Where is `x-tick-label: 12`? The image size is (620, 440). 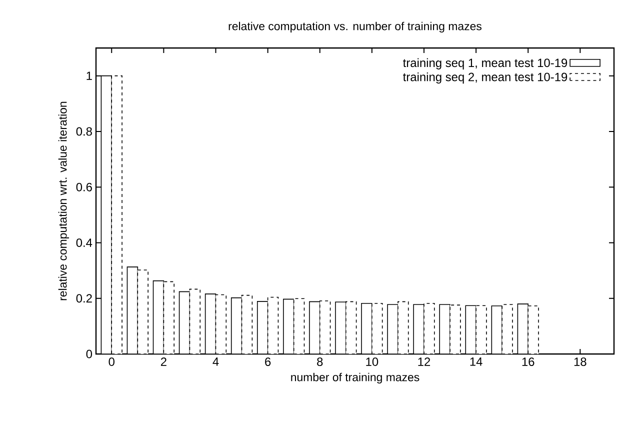
x-tick-label: 12 is located at coordinates (424, 362).